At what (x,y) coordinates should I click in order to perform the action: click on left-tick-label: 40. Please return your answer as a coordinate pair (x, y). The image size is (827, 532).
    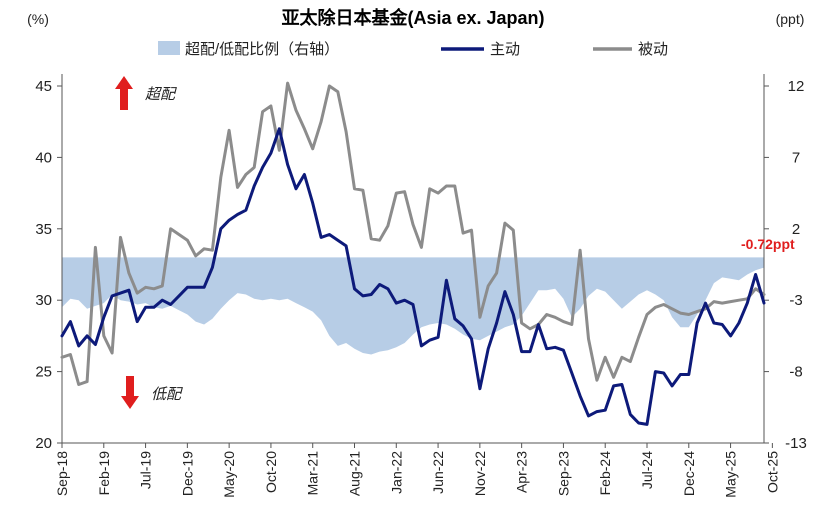
    Looking at the image, I should click on (43, 157).